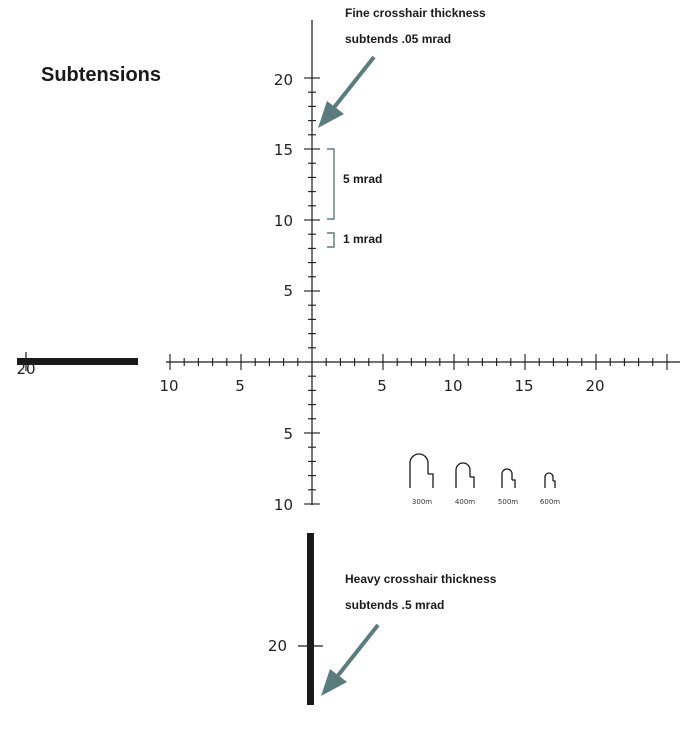 This screenshot has width=684, height=733. I want to click on heavy-callout-line2: subtends .5 mrad, so click(394, 605).